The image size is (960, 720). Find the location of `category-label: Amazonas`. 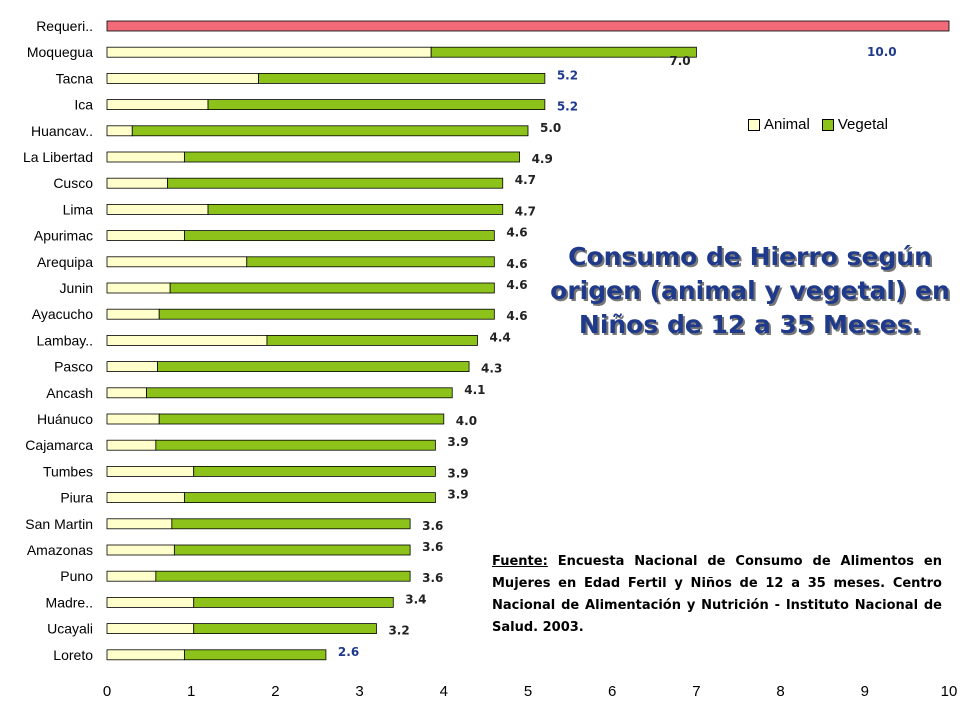

category-label: Amazonas is located at coordinates (60, 550).